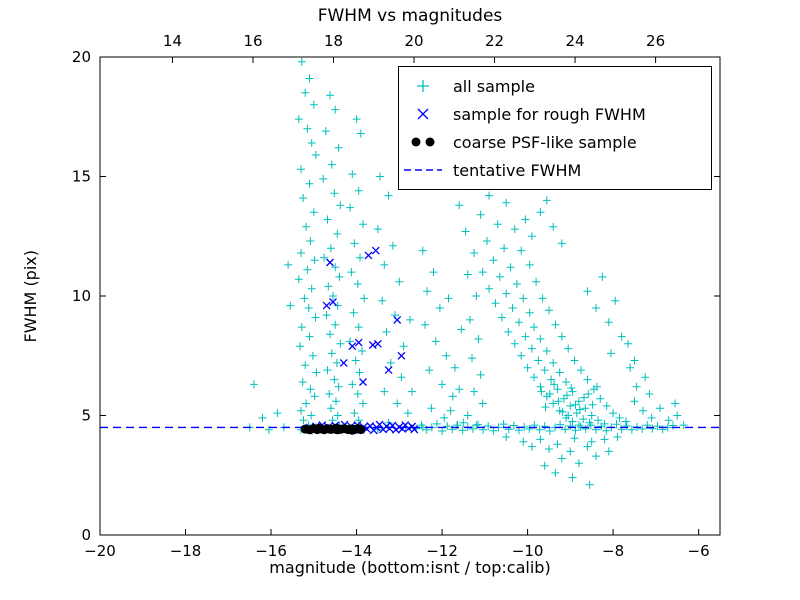  I want to click on y-tick-label: 0, so click(86, 535).